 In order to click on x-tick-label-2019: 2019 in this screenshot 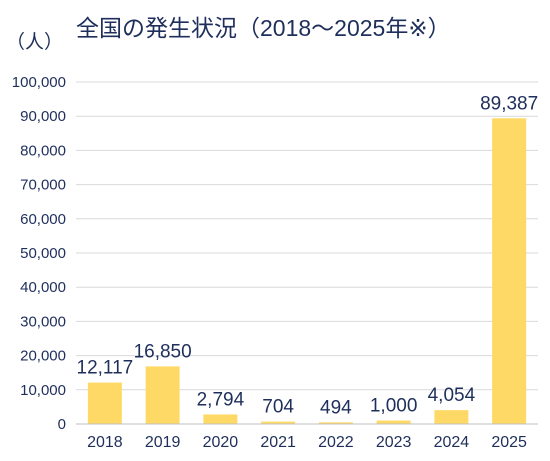, I will do `click(163, 442)`.